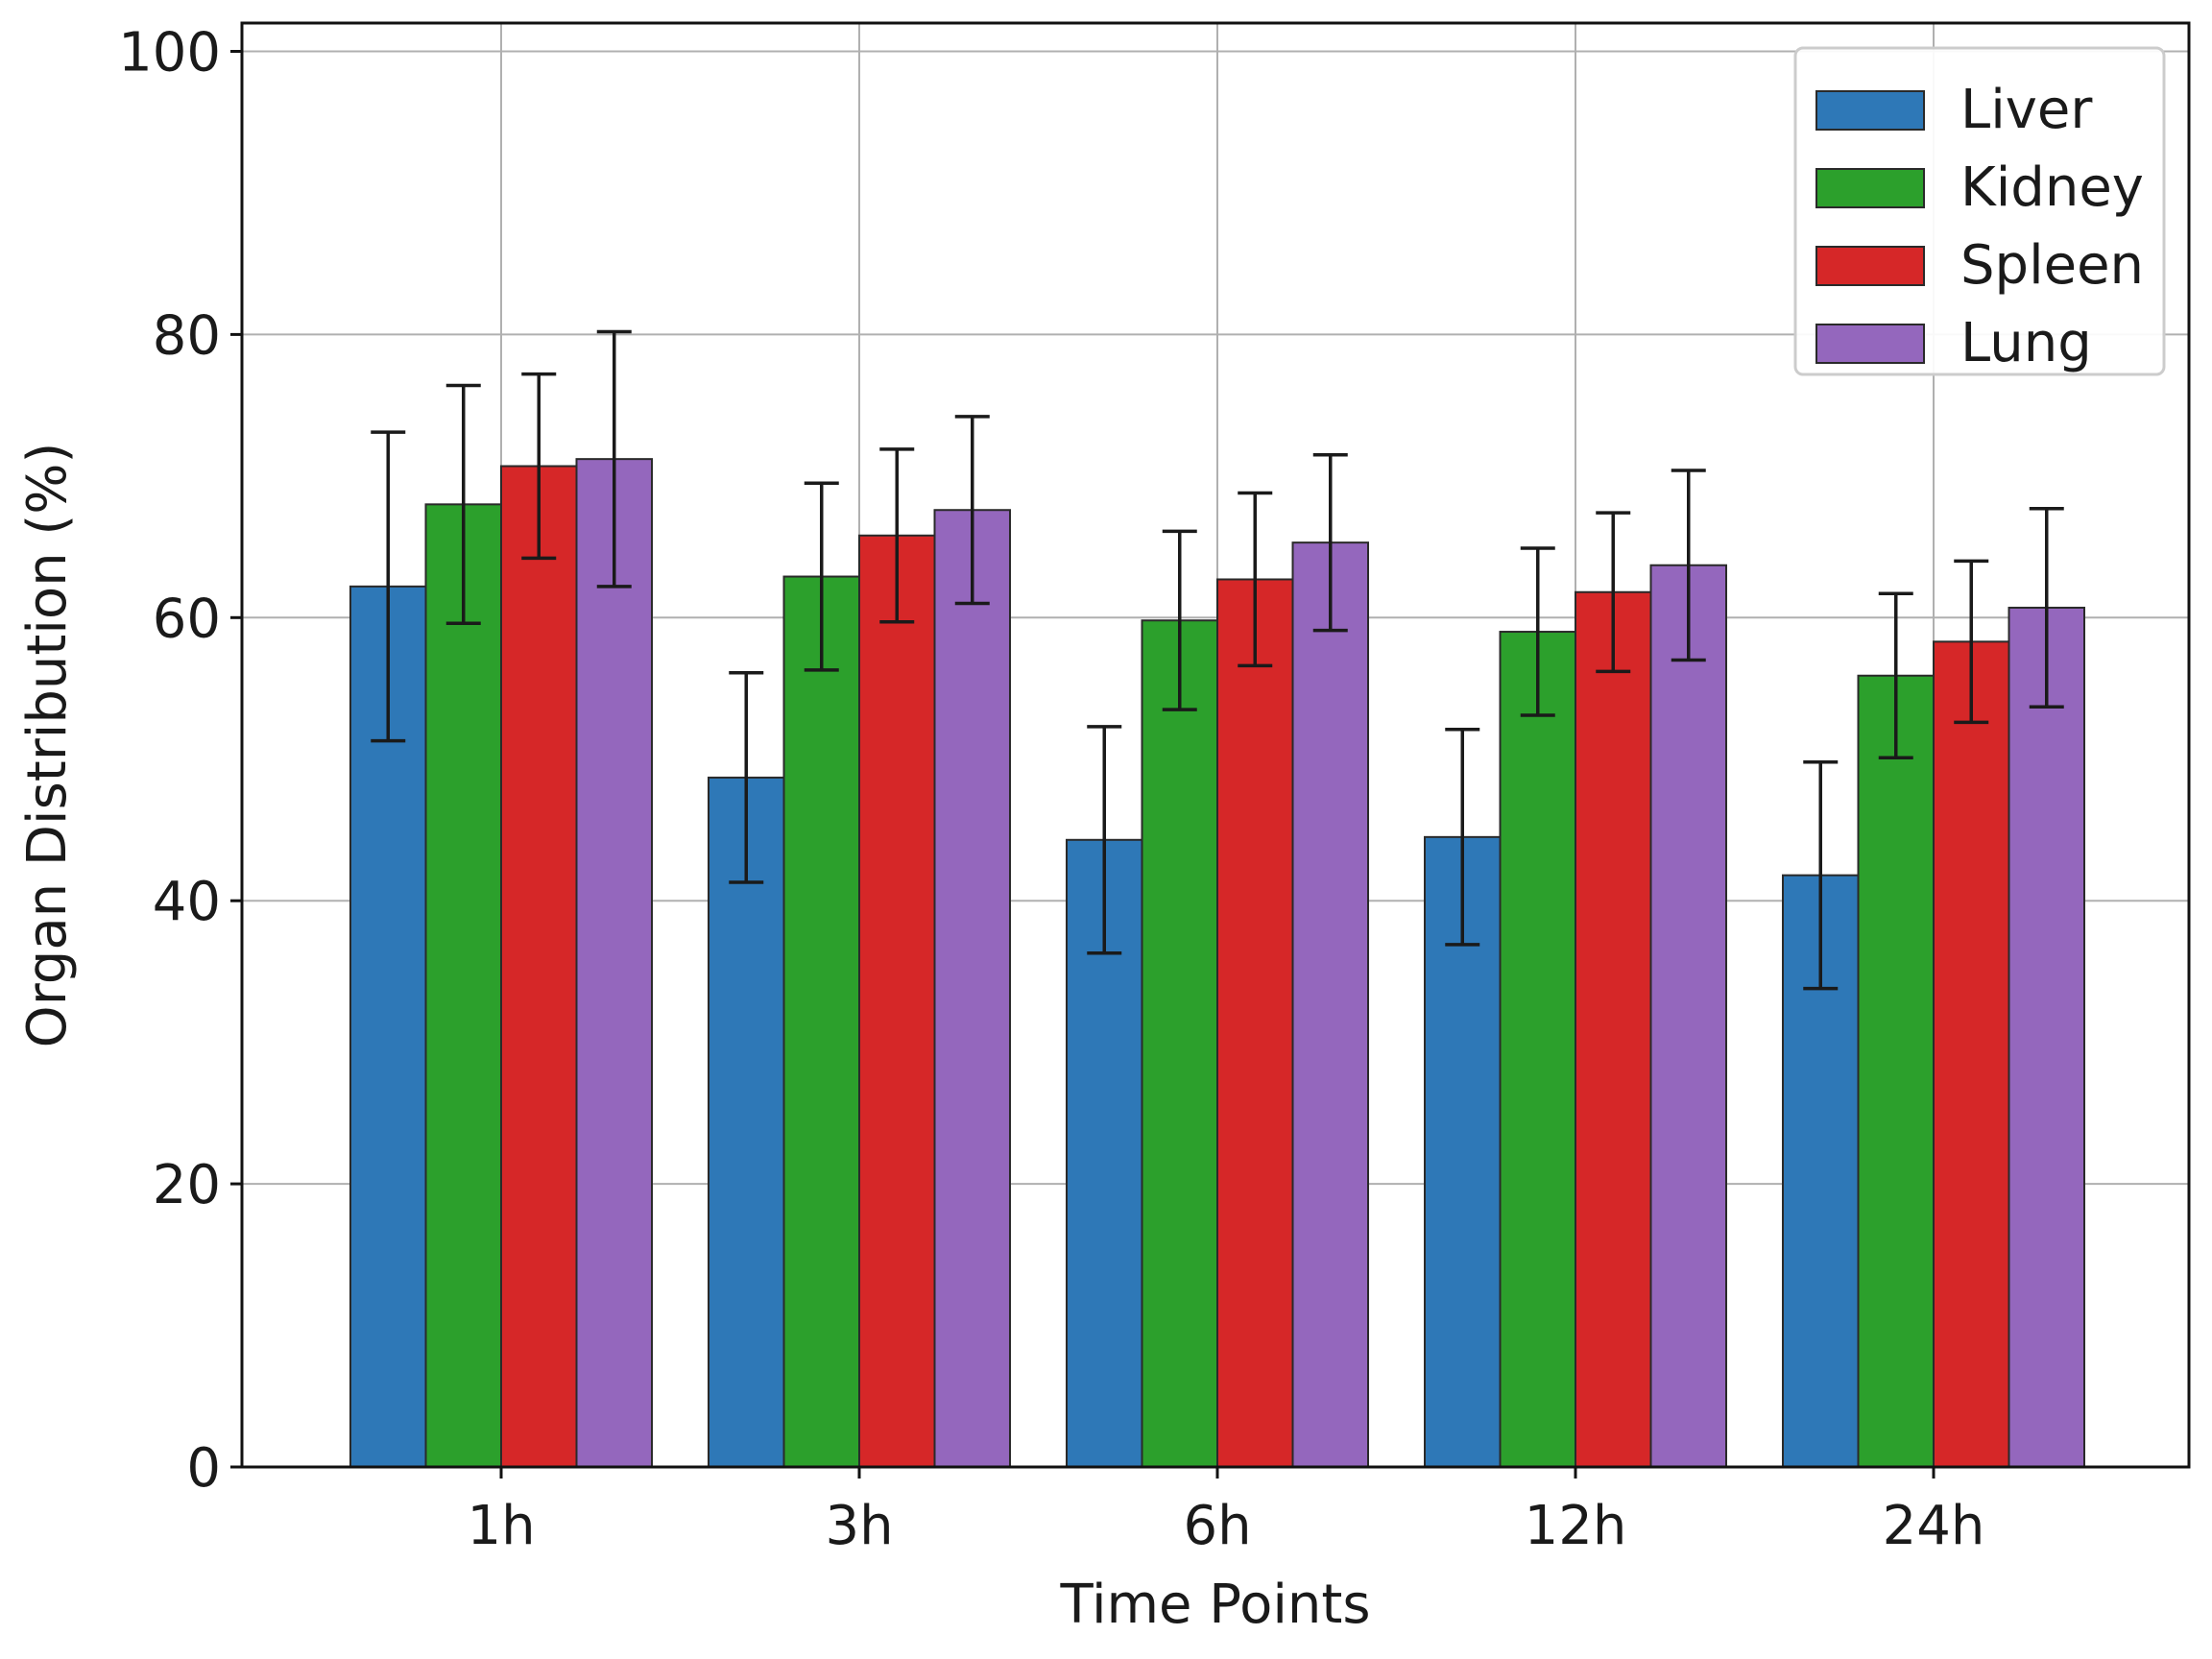 The image size is (2212, 1659). I want to click on legend-item-lung: Lung, so click(1954, 343).